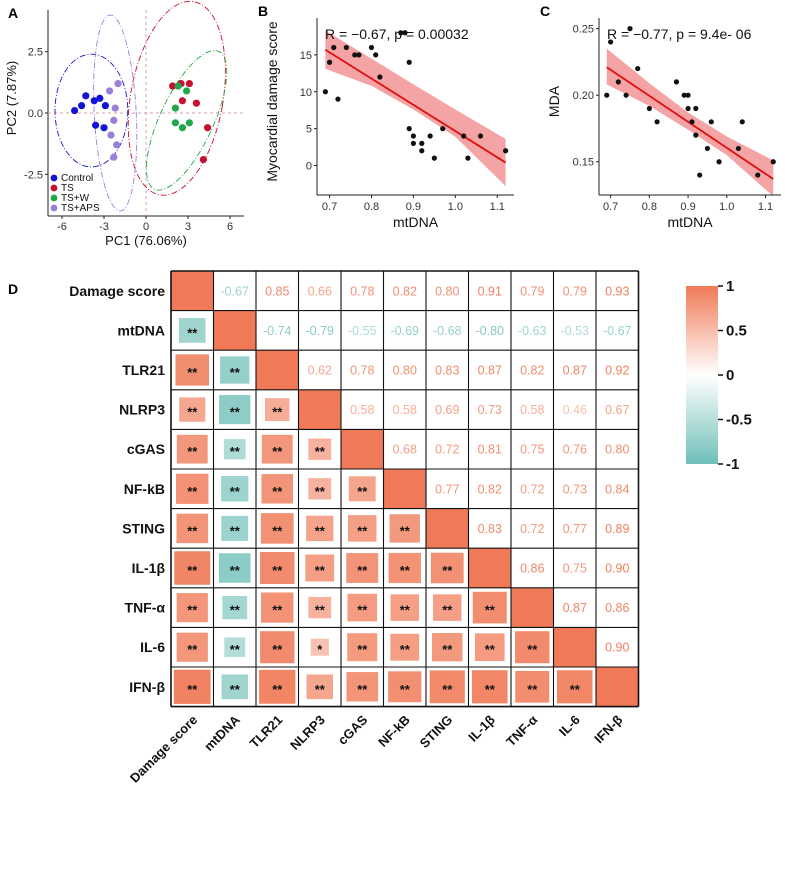 Image resolution: width=785 pixels, height=883 pixels. I want to click on correlation-stat-label: R = −0.77, p = 9.4e- 06, so click(679, 34).